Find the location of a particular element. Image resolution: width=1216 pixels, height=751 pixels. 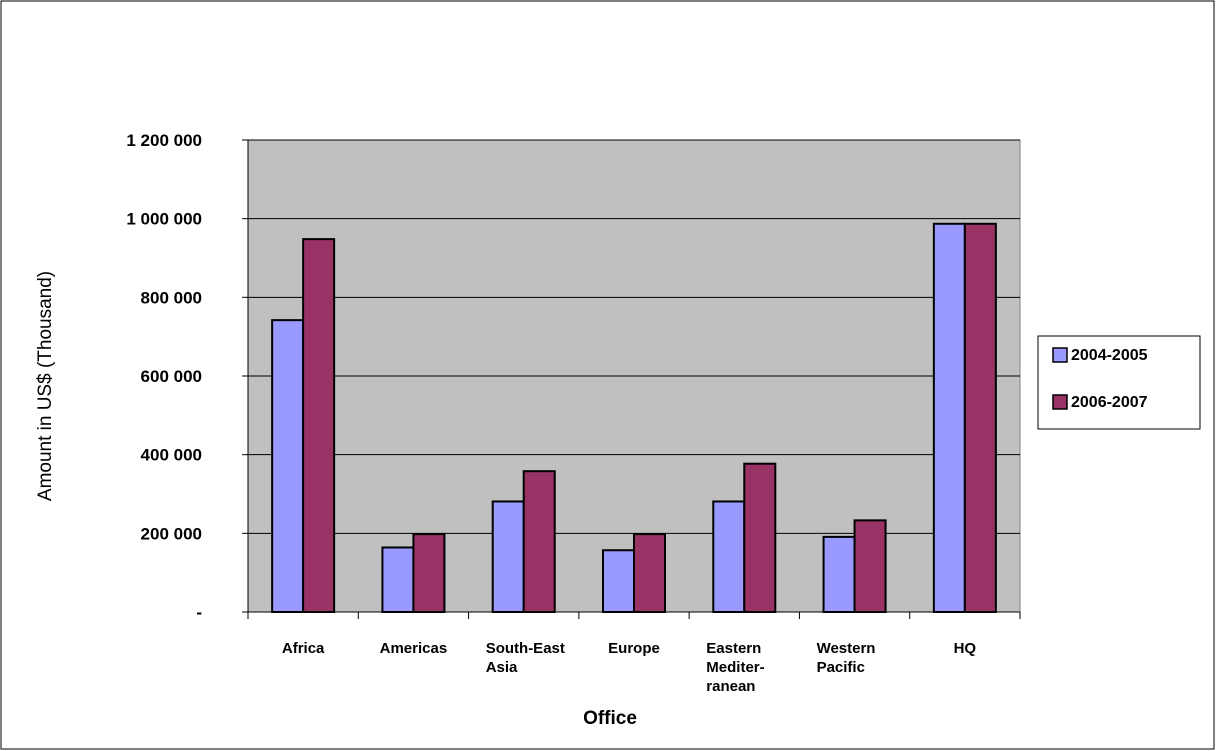

x-axis-title: Office is located at coordinates (610, 718).